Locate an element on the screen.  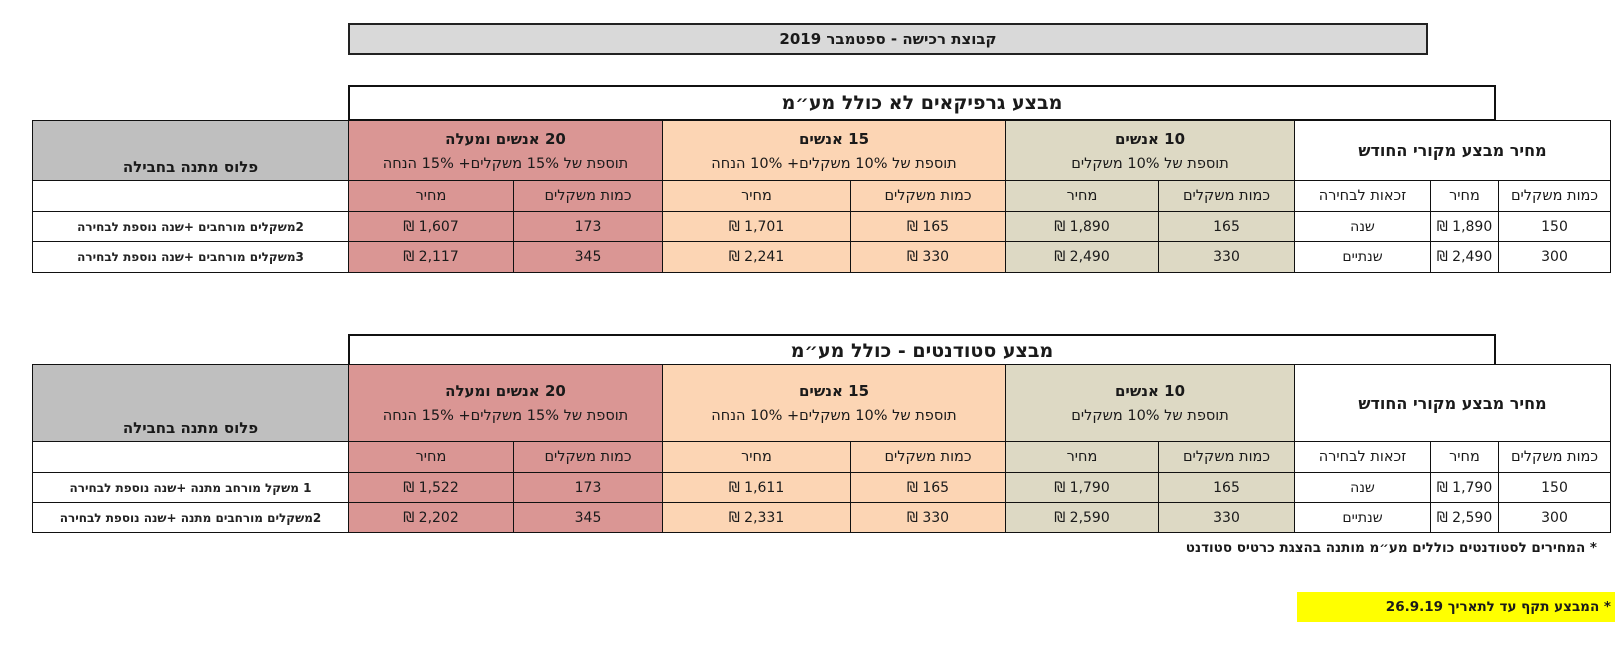
cell-g20-price: 2,202 ₪ is located at coordinates (431, 517).